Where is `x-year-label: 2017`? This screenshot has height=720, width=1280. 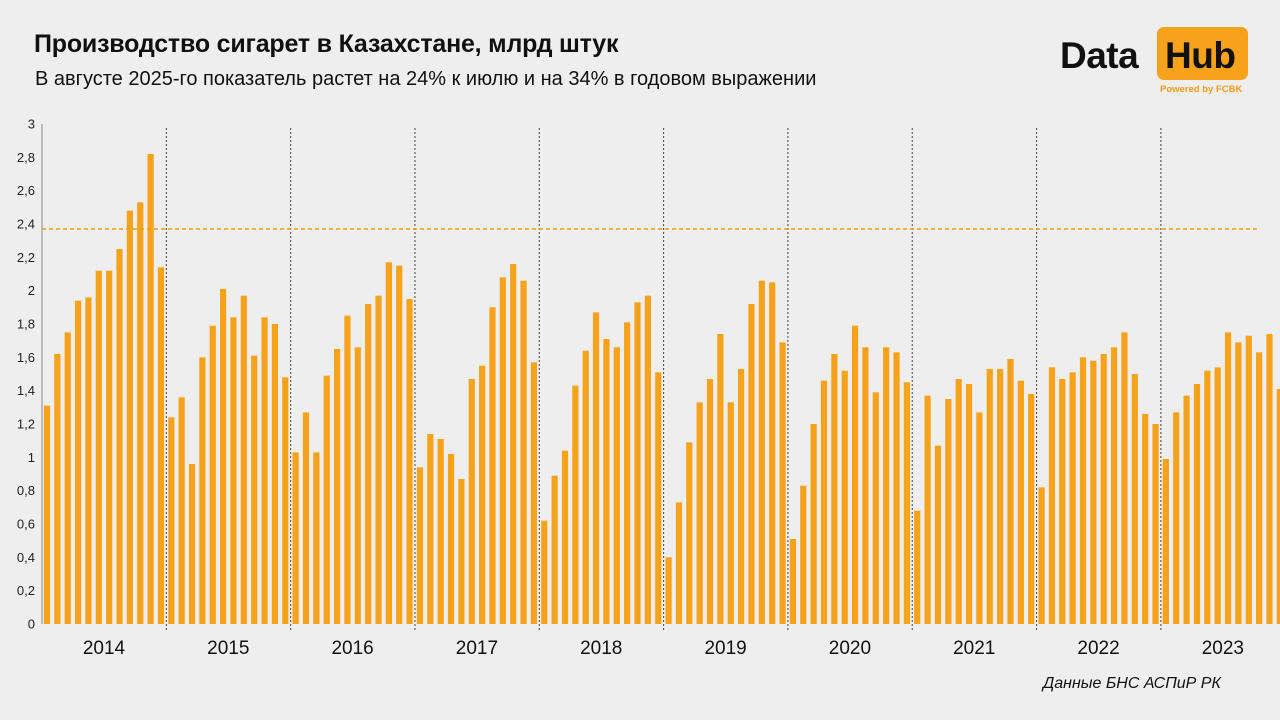
x-year-label: 2017 is located at coordinates (477, 648).